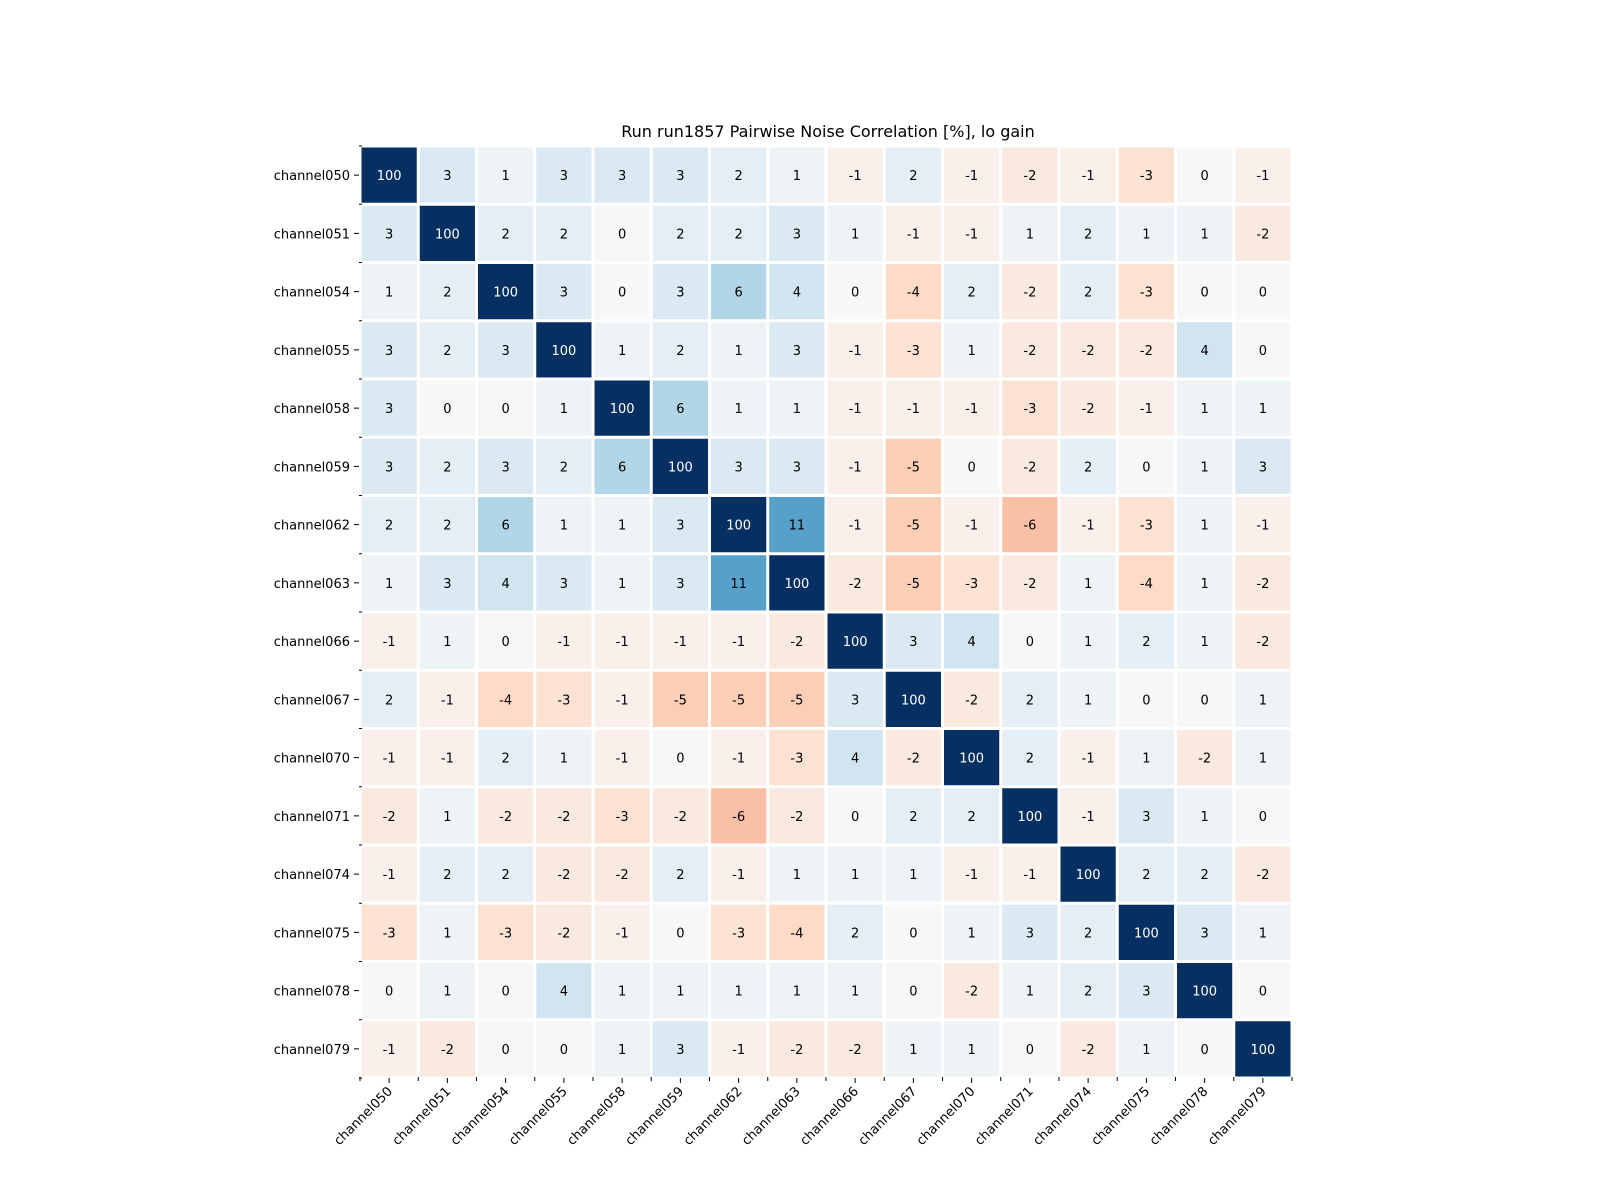  I want to click on y-tick-label: channel079, so click(312, 1050).